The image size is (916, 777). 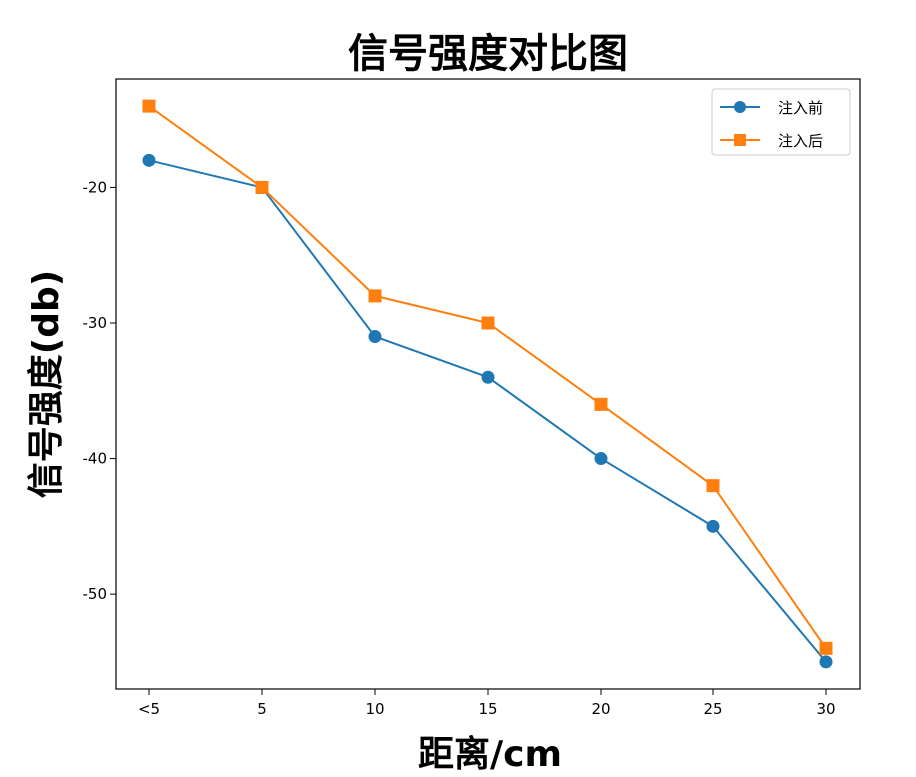 I want to click on x-tick-label: 20, so click(x=600, y=709).